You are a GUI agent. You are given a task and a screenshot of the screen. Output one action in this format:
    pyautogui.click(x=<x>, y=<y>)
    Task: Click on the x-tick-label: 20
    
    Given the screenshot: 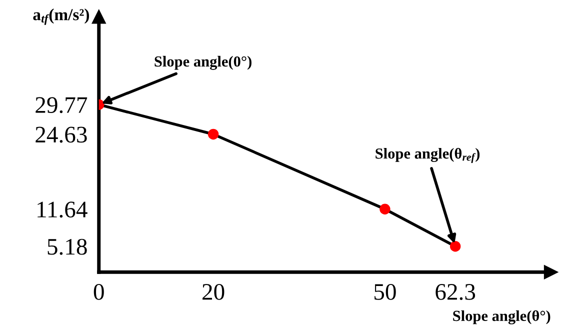 What is the action you would take?
    pyautogui.click(x=213, y=292)
    